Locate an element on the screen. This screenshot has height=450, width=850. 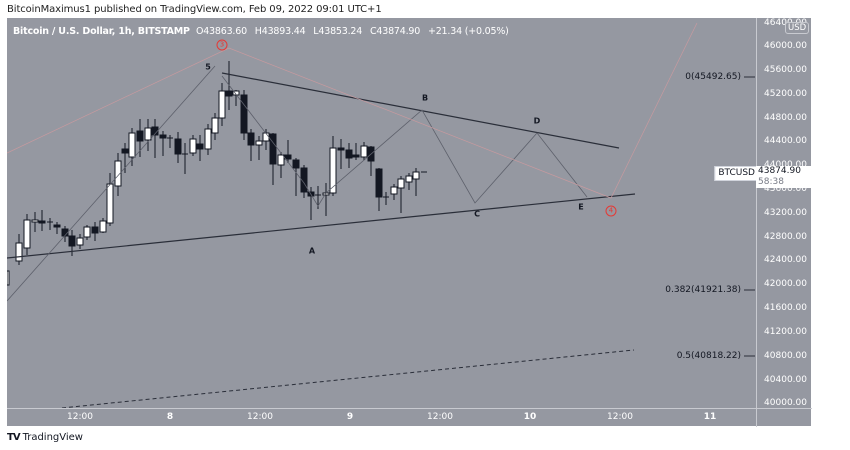
price-tick: 42000.00 is located at coordinates (785, 284).